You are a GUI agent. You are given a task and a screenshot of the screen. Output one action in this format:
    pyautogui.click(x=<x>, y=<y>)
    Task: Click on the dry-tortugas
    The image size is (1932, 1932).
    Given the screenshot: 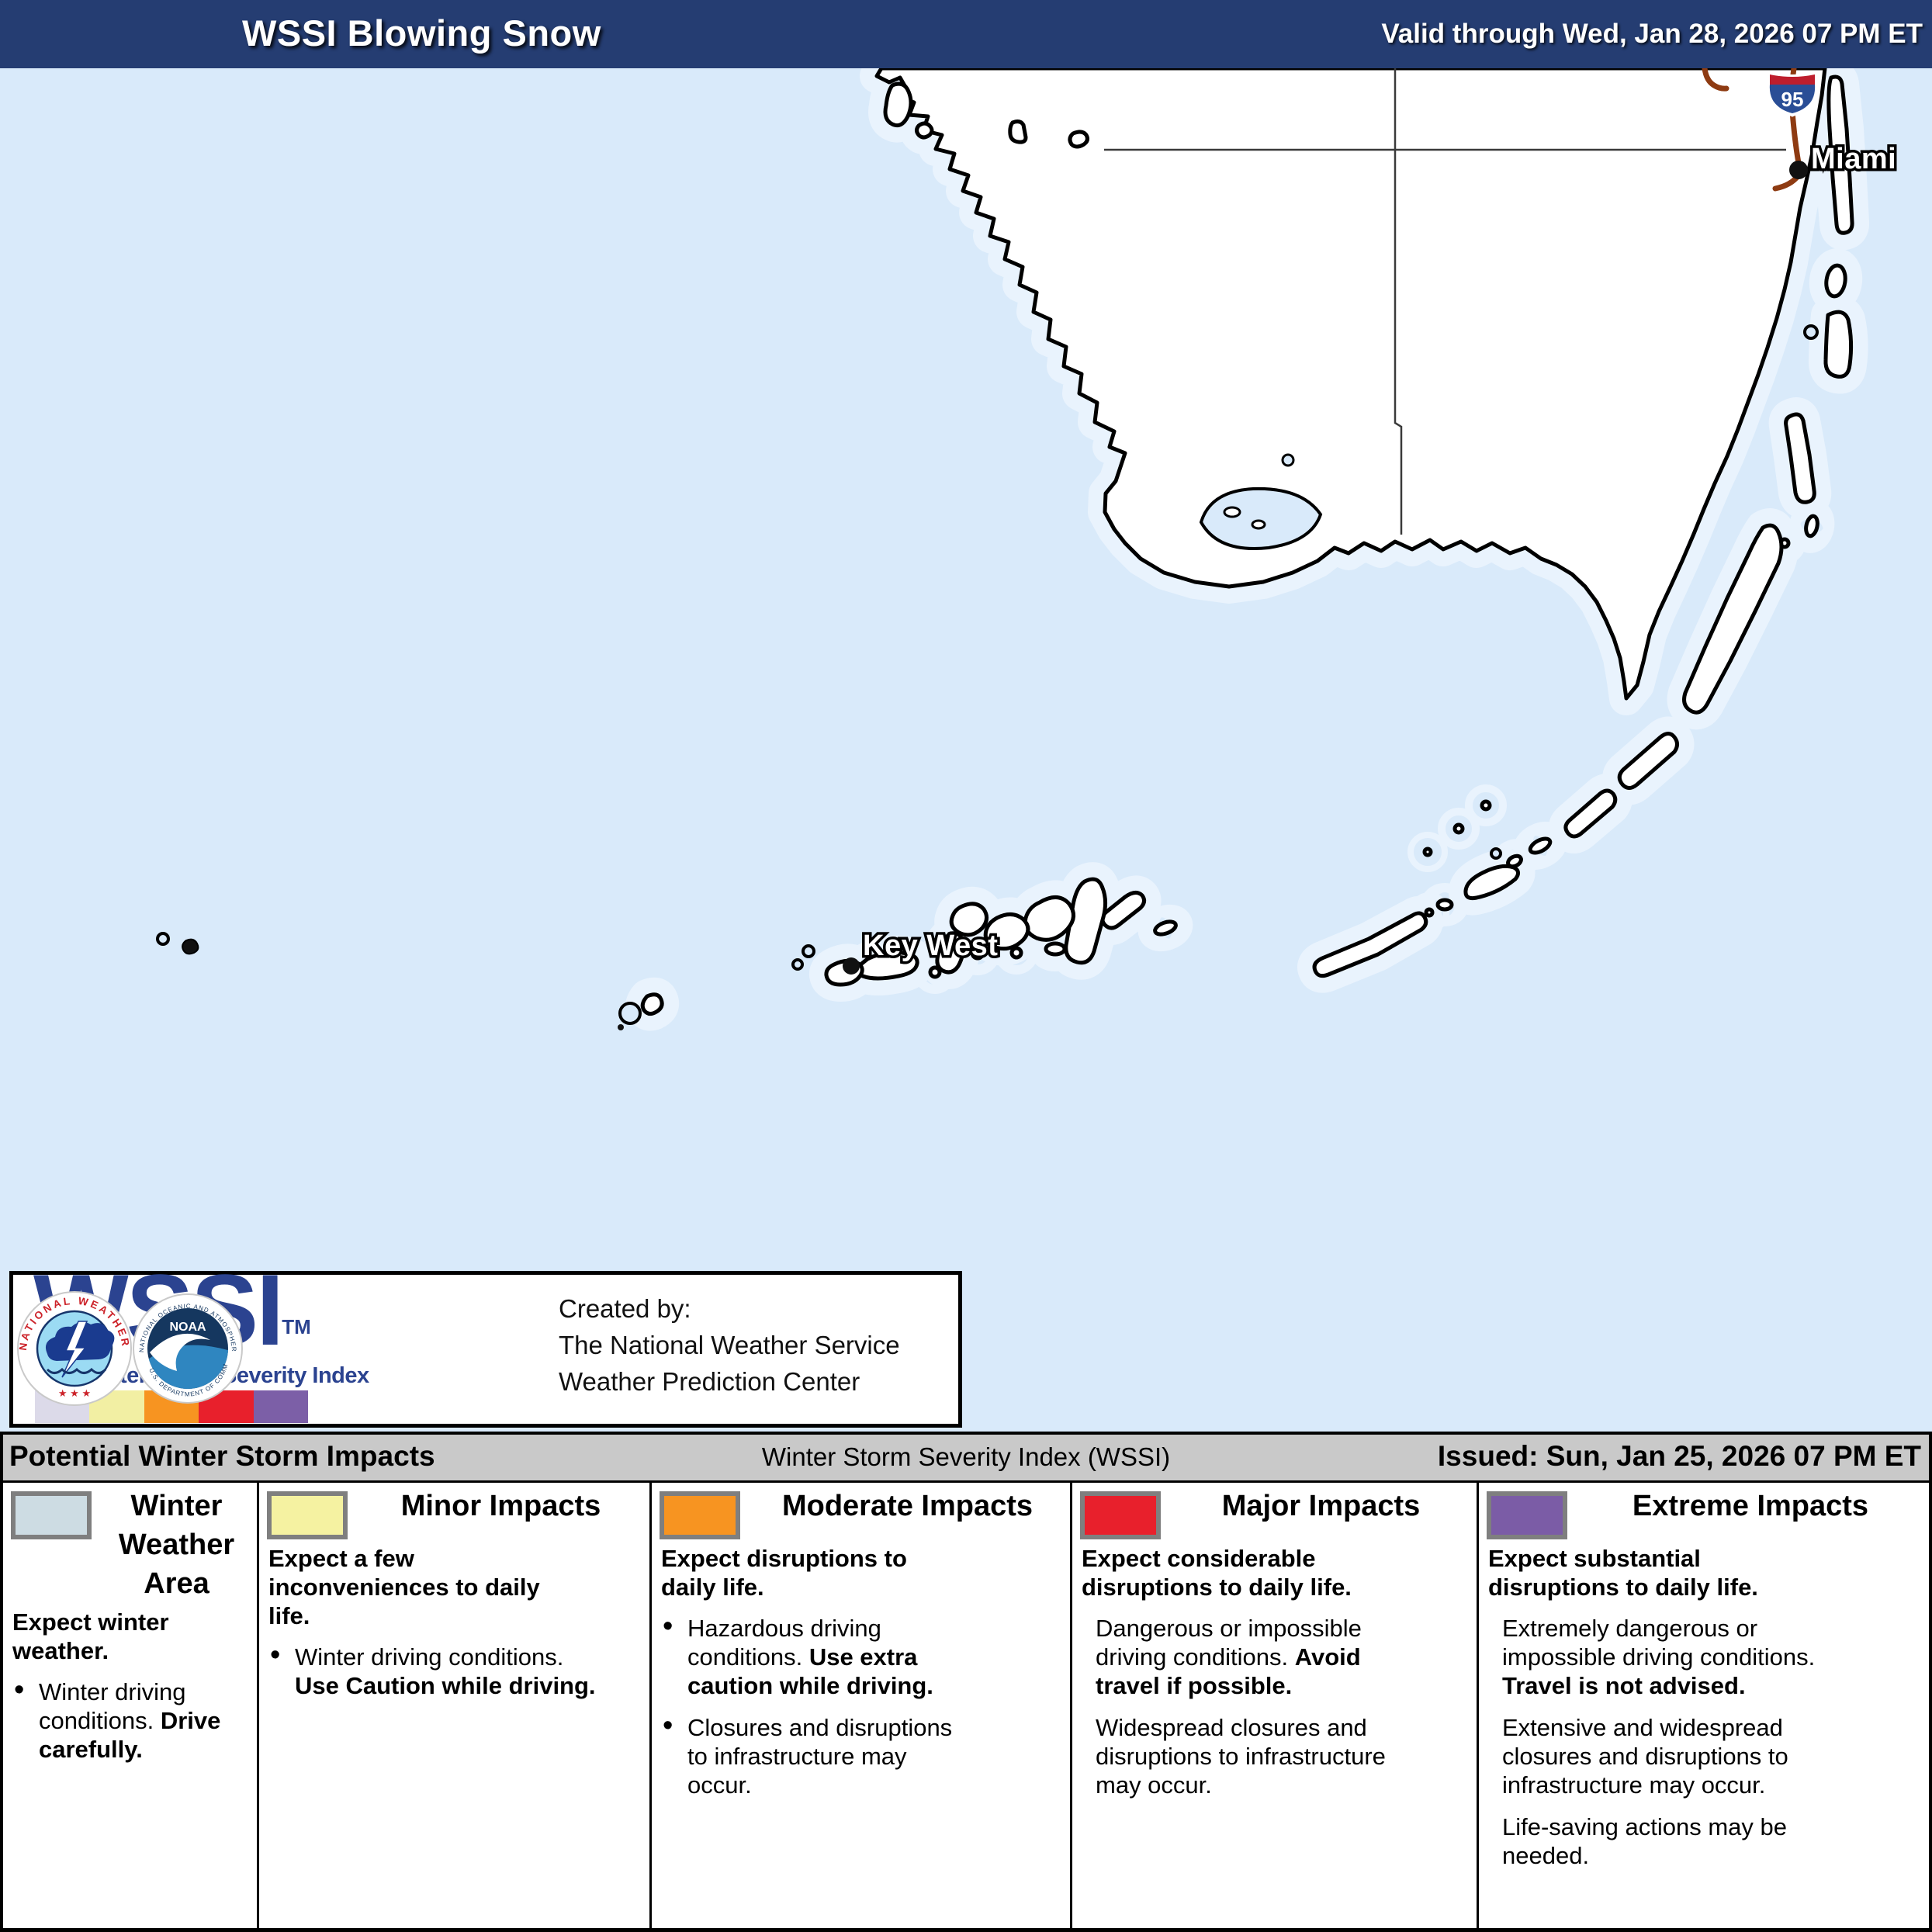 What is the action you would take?
    pyautogui.click(x=403, y=984)
    